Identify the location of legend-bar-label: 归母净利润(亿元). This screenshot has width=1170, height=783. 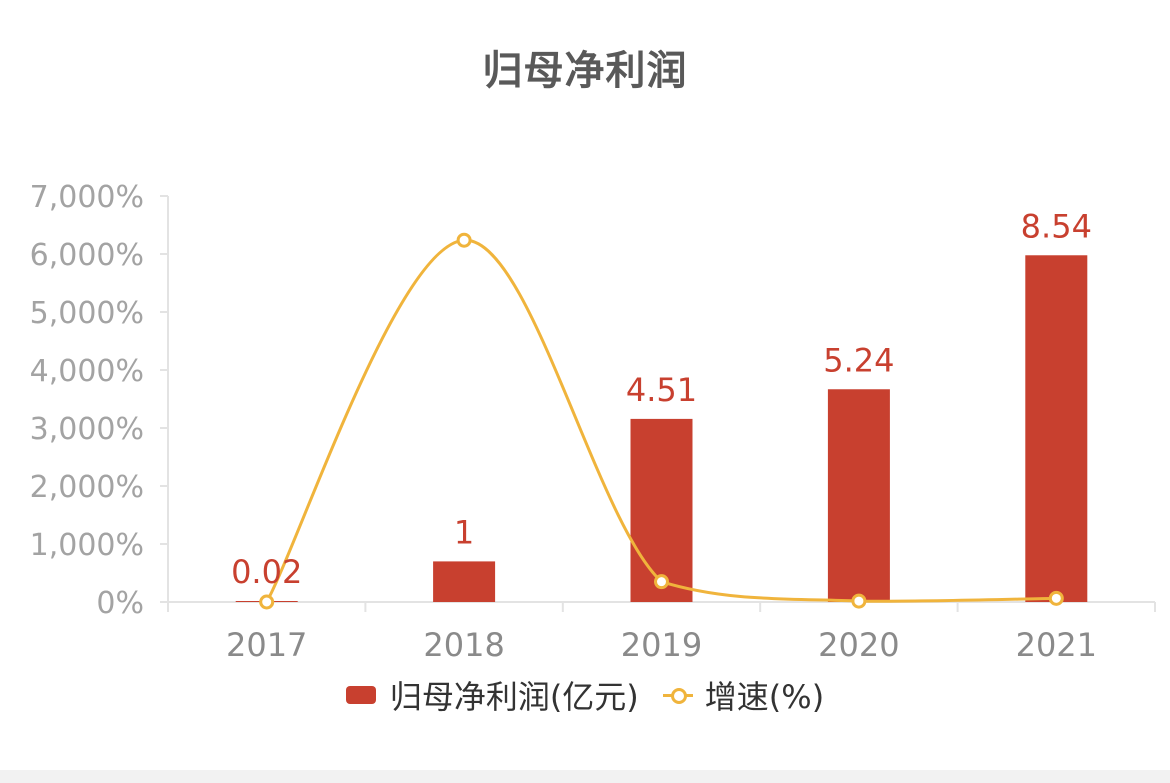
(514, 697).